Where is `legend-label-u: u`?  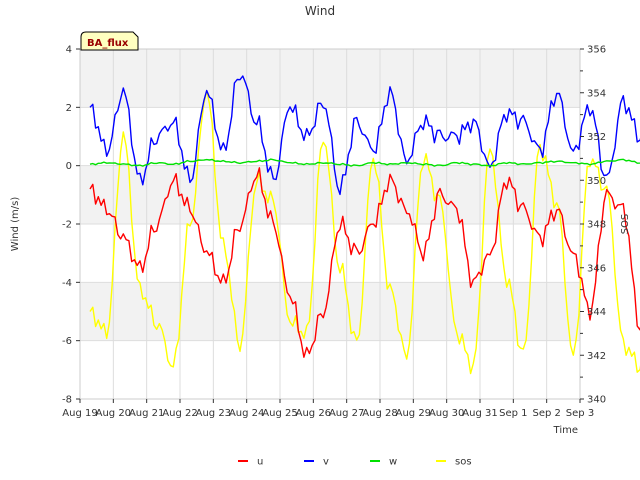 legend-label-u: u is located at coordinates (260, 462).